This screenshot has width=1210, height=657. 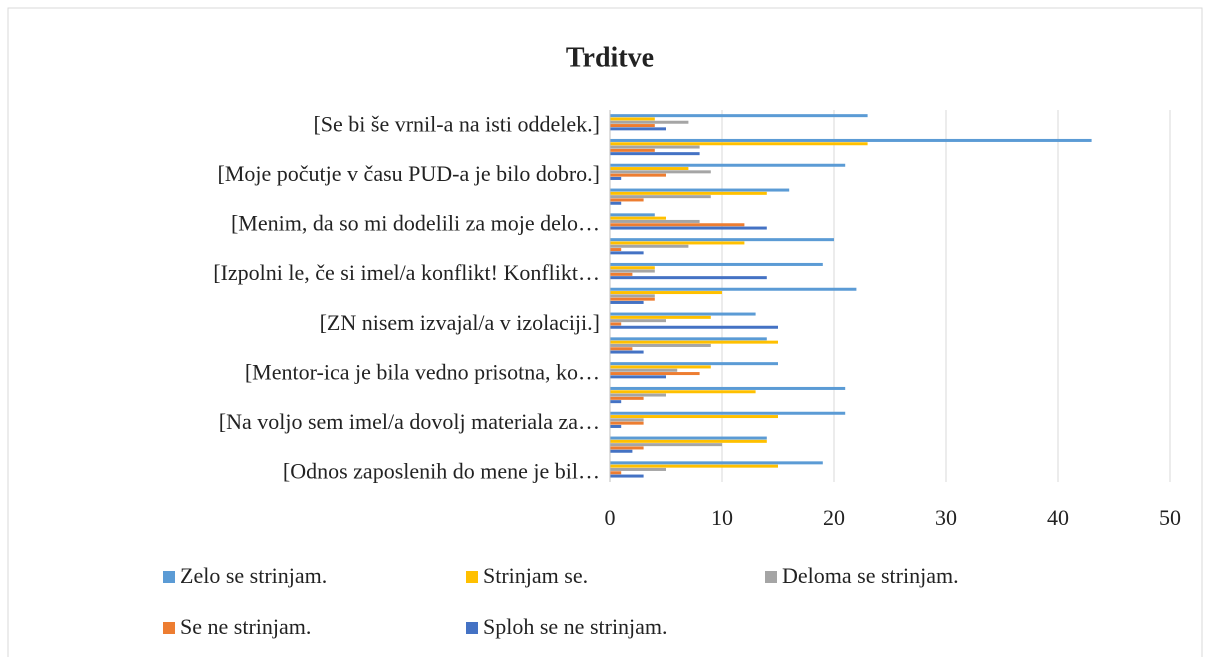 What do you see at coordinates (1170, 517) in the screenshot?
I see `x-tick-label: 50` at bounding box center [1170, 517].